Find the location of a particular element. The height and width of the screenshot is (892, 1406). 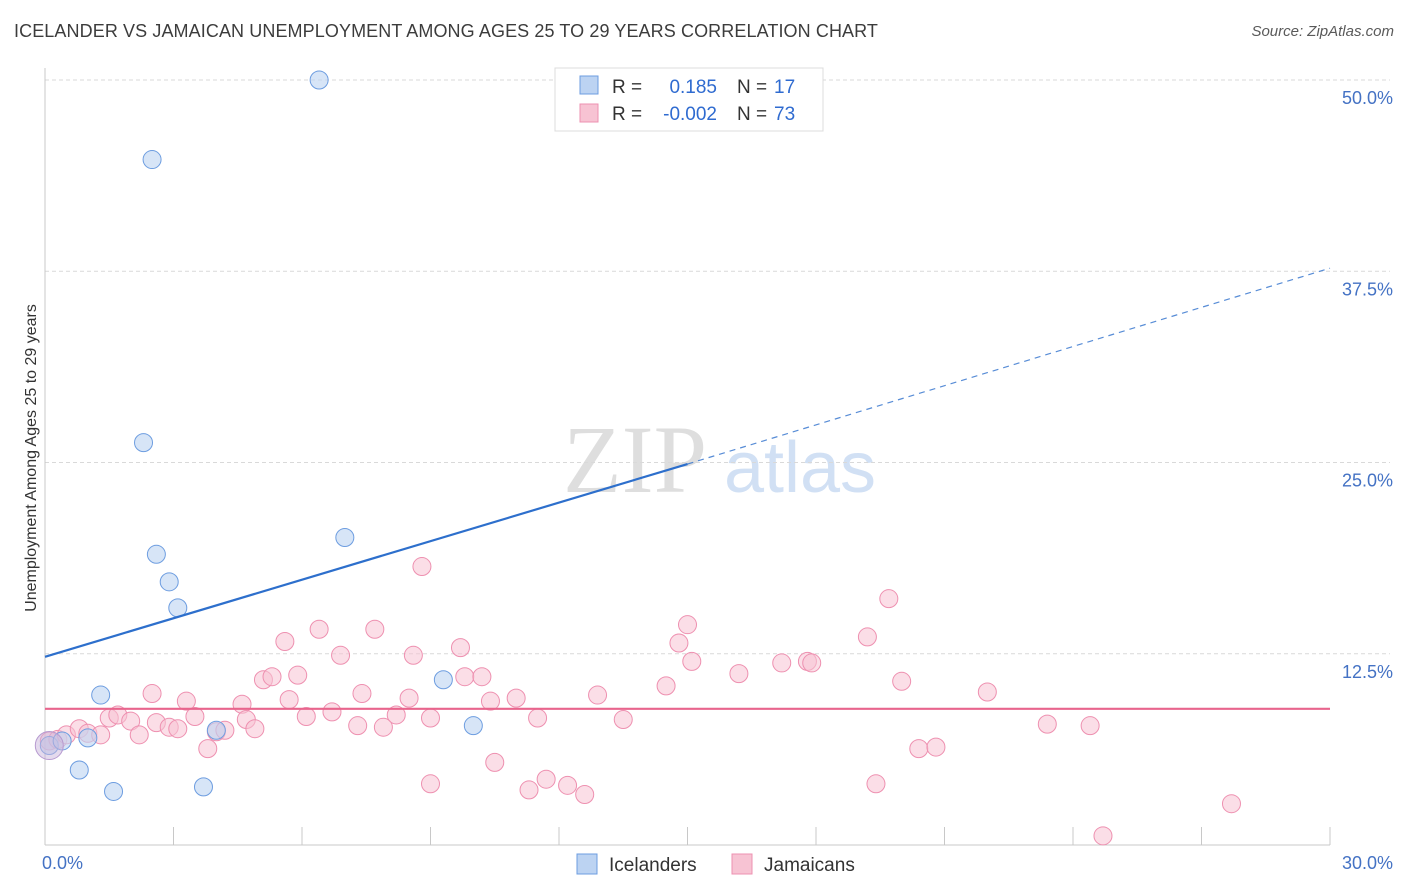

legend-swatch-jamaicans is located at coordinates (589, 113).